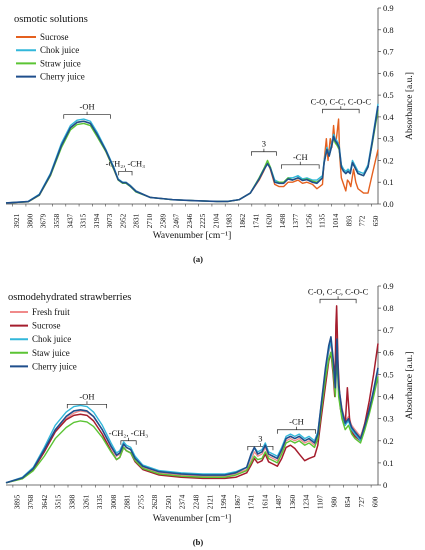  Describe the element at coordinates (334, 501) in the screenshot. I see `x-tick-label: 980` at that location.